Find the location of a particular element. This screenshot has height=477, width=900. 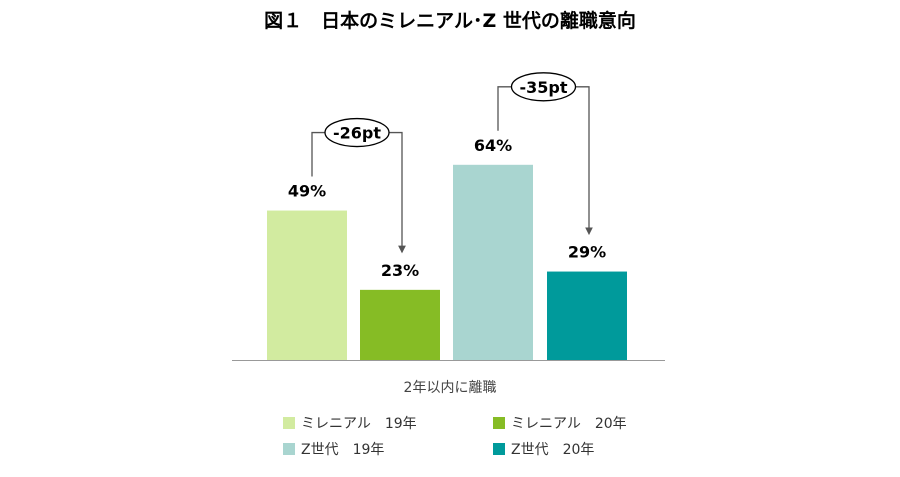

legend-label: ミレニアル 20年 is located at coordinates (569, 424).